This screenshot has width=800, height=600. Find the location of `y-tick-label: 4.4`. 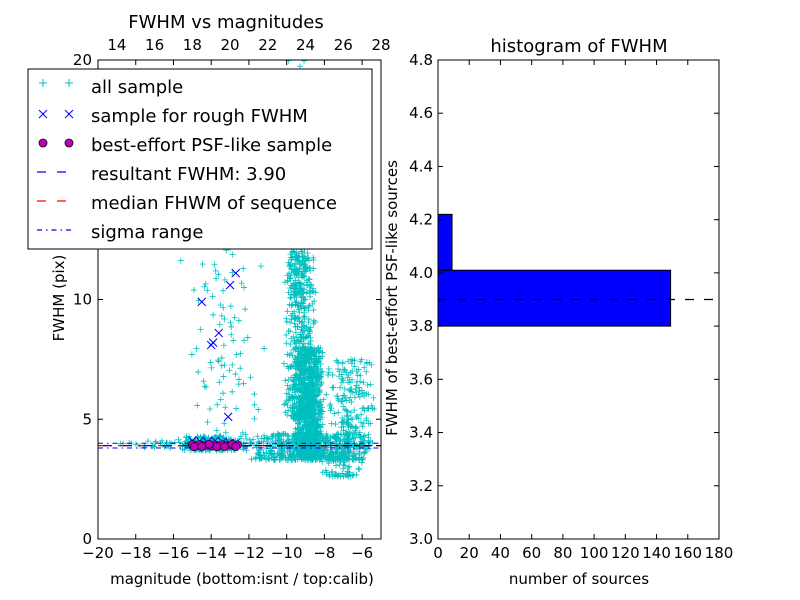

y-tick-label: 4.4 is located at coordinates (421, 166).